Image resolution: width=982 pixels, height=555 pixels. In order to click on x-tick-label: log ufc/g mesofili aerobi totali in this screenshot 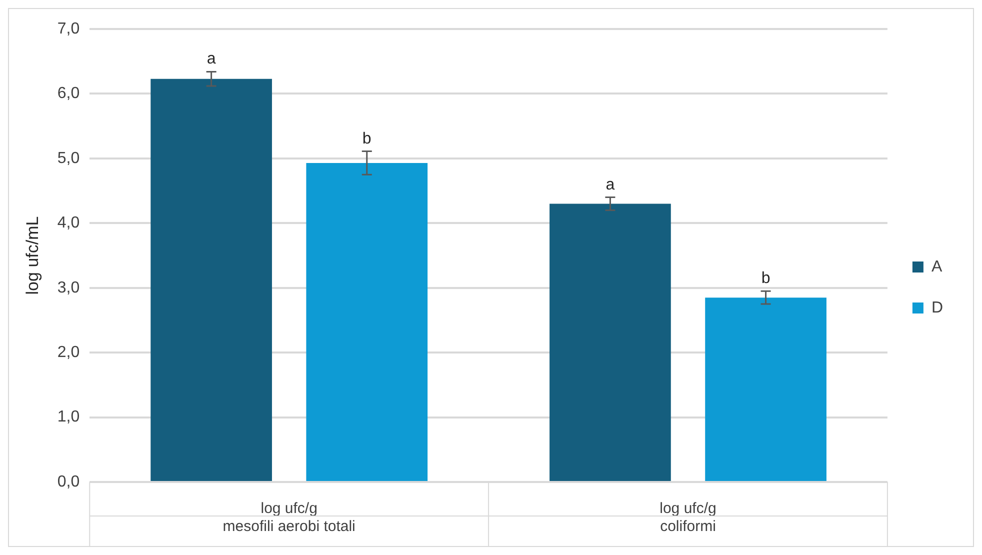, I will do `click(289, 518)`.